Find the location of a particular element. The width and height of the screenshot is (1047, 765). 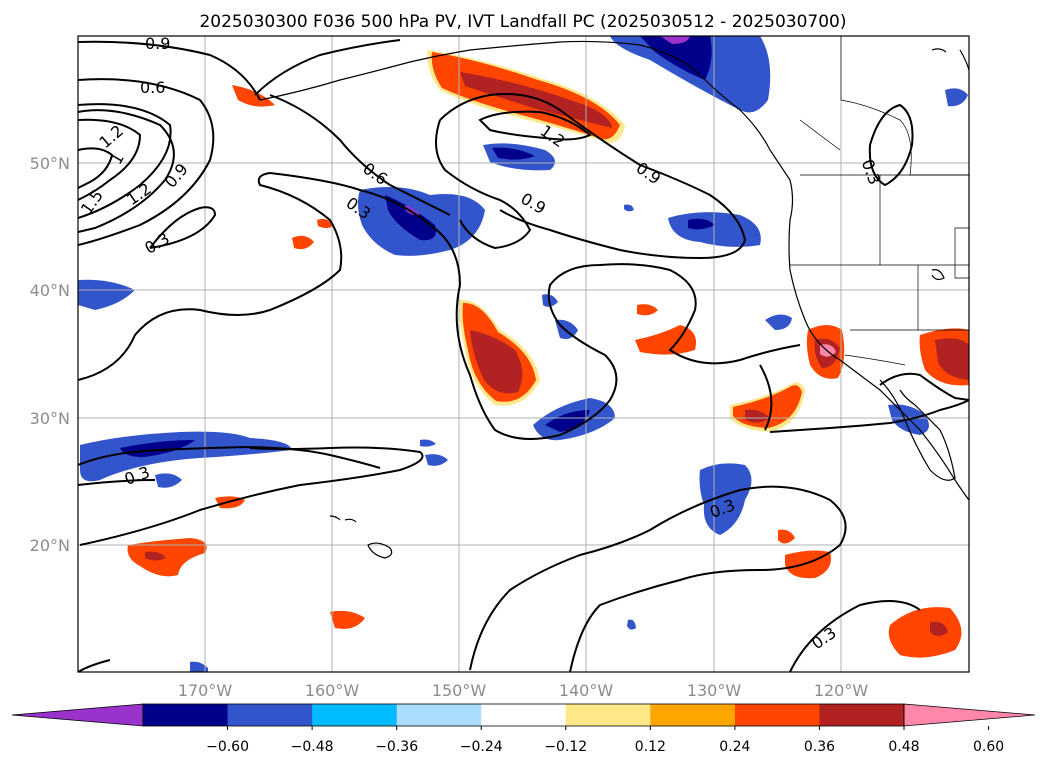

lon-label: 160°W is located at coordinates (332, 690).